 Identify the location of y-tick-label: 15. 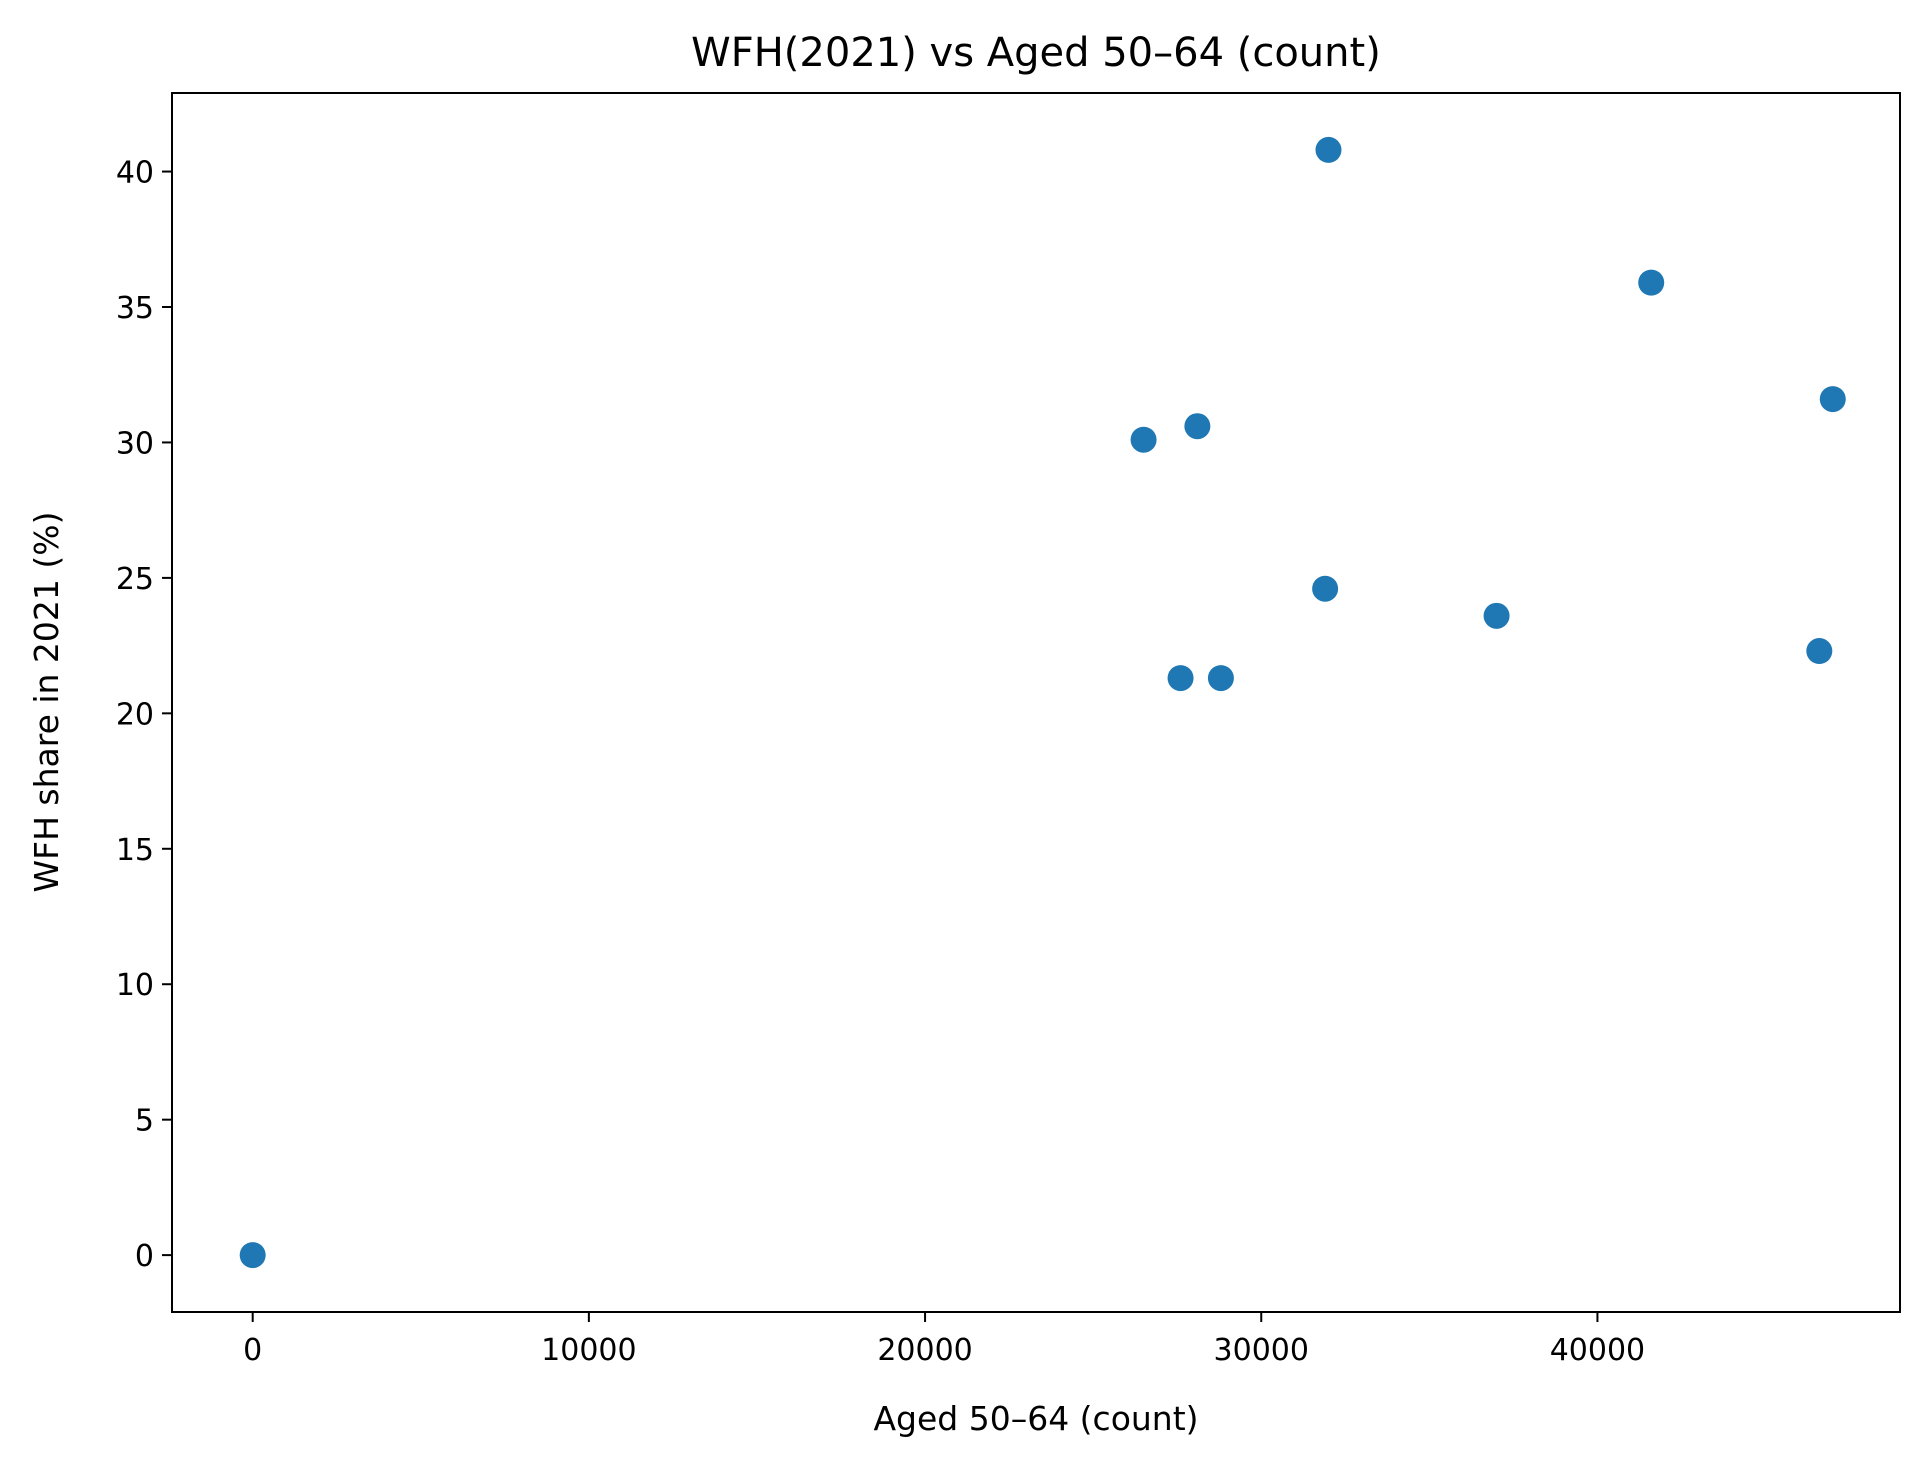
(135, 850).